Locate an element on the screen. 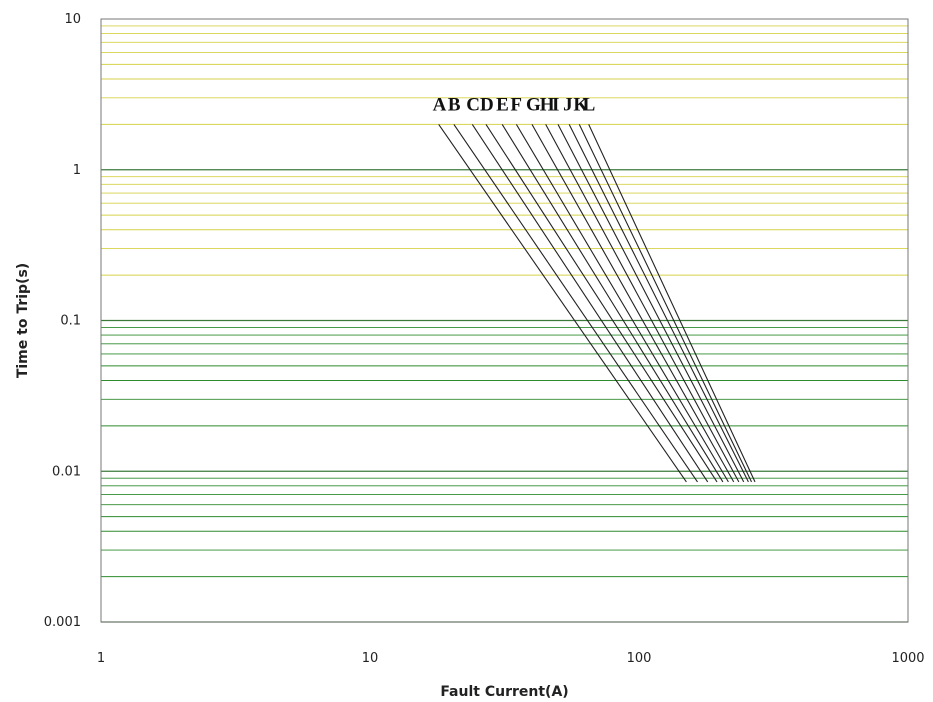 The width and height of the screenshot is (933, 702). curve-label-l: L is located at coordinates (589, 104).